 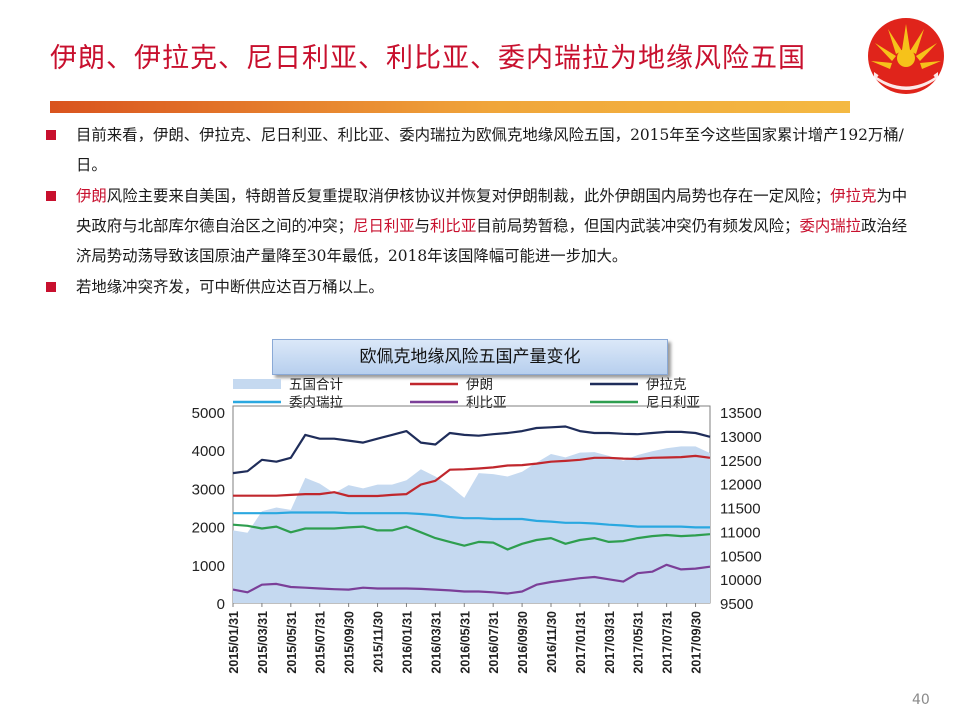 I want to click on page-number: 40, so click(x=921, y=700).